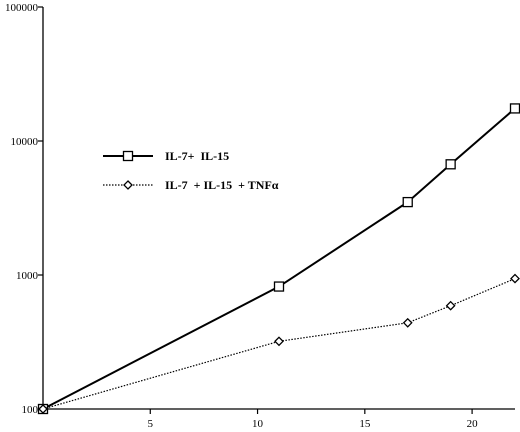  I want to click on x-tick-label: 5, so click(151, 424).